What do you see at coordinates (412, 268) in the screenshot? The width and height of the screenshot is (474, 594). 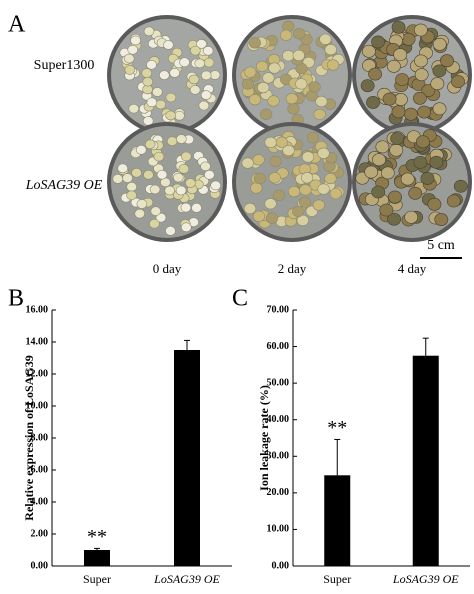 I see `column-label: 4 day` at bounding box center [412, 268].